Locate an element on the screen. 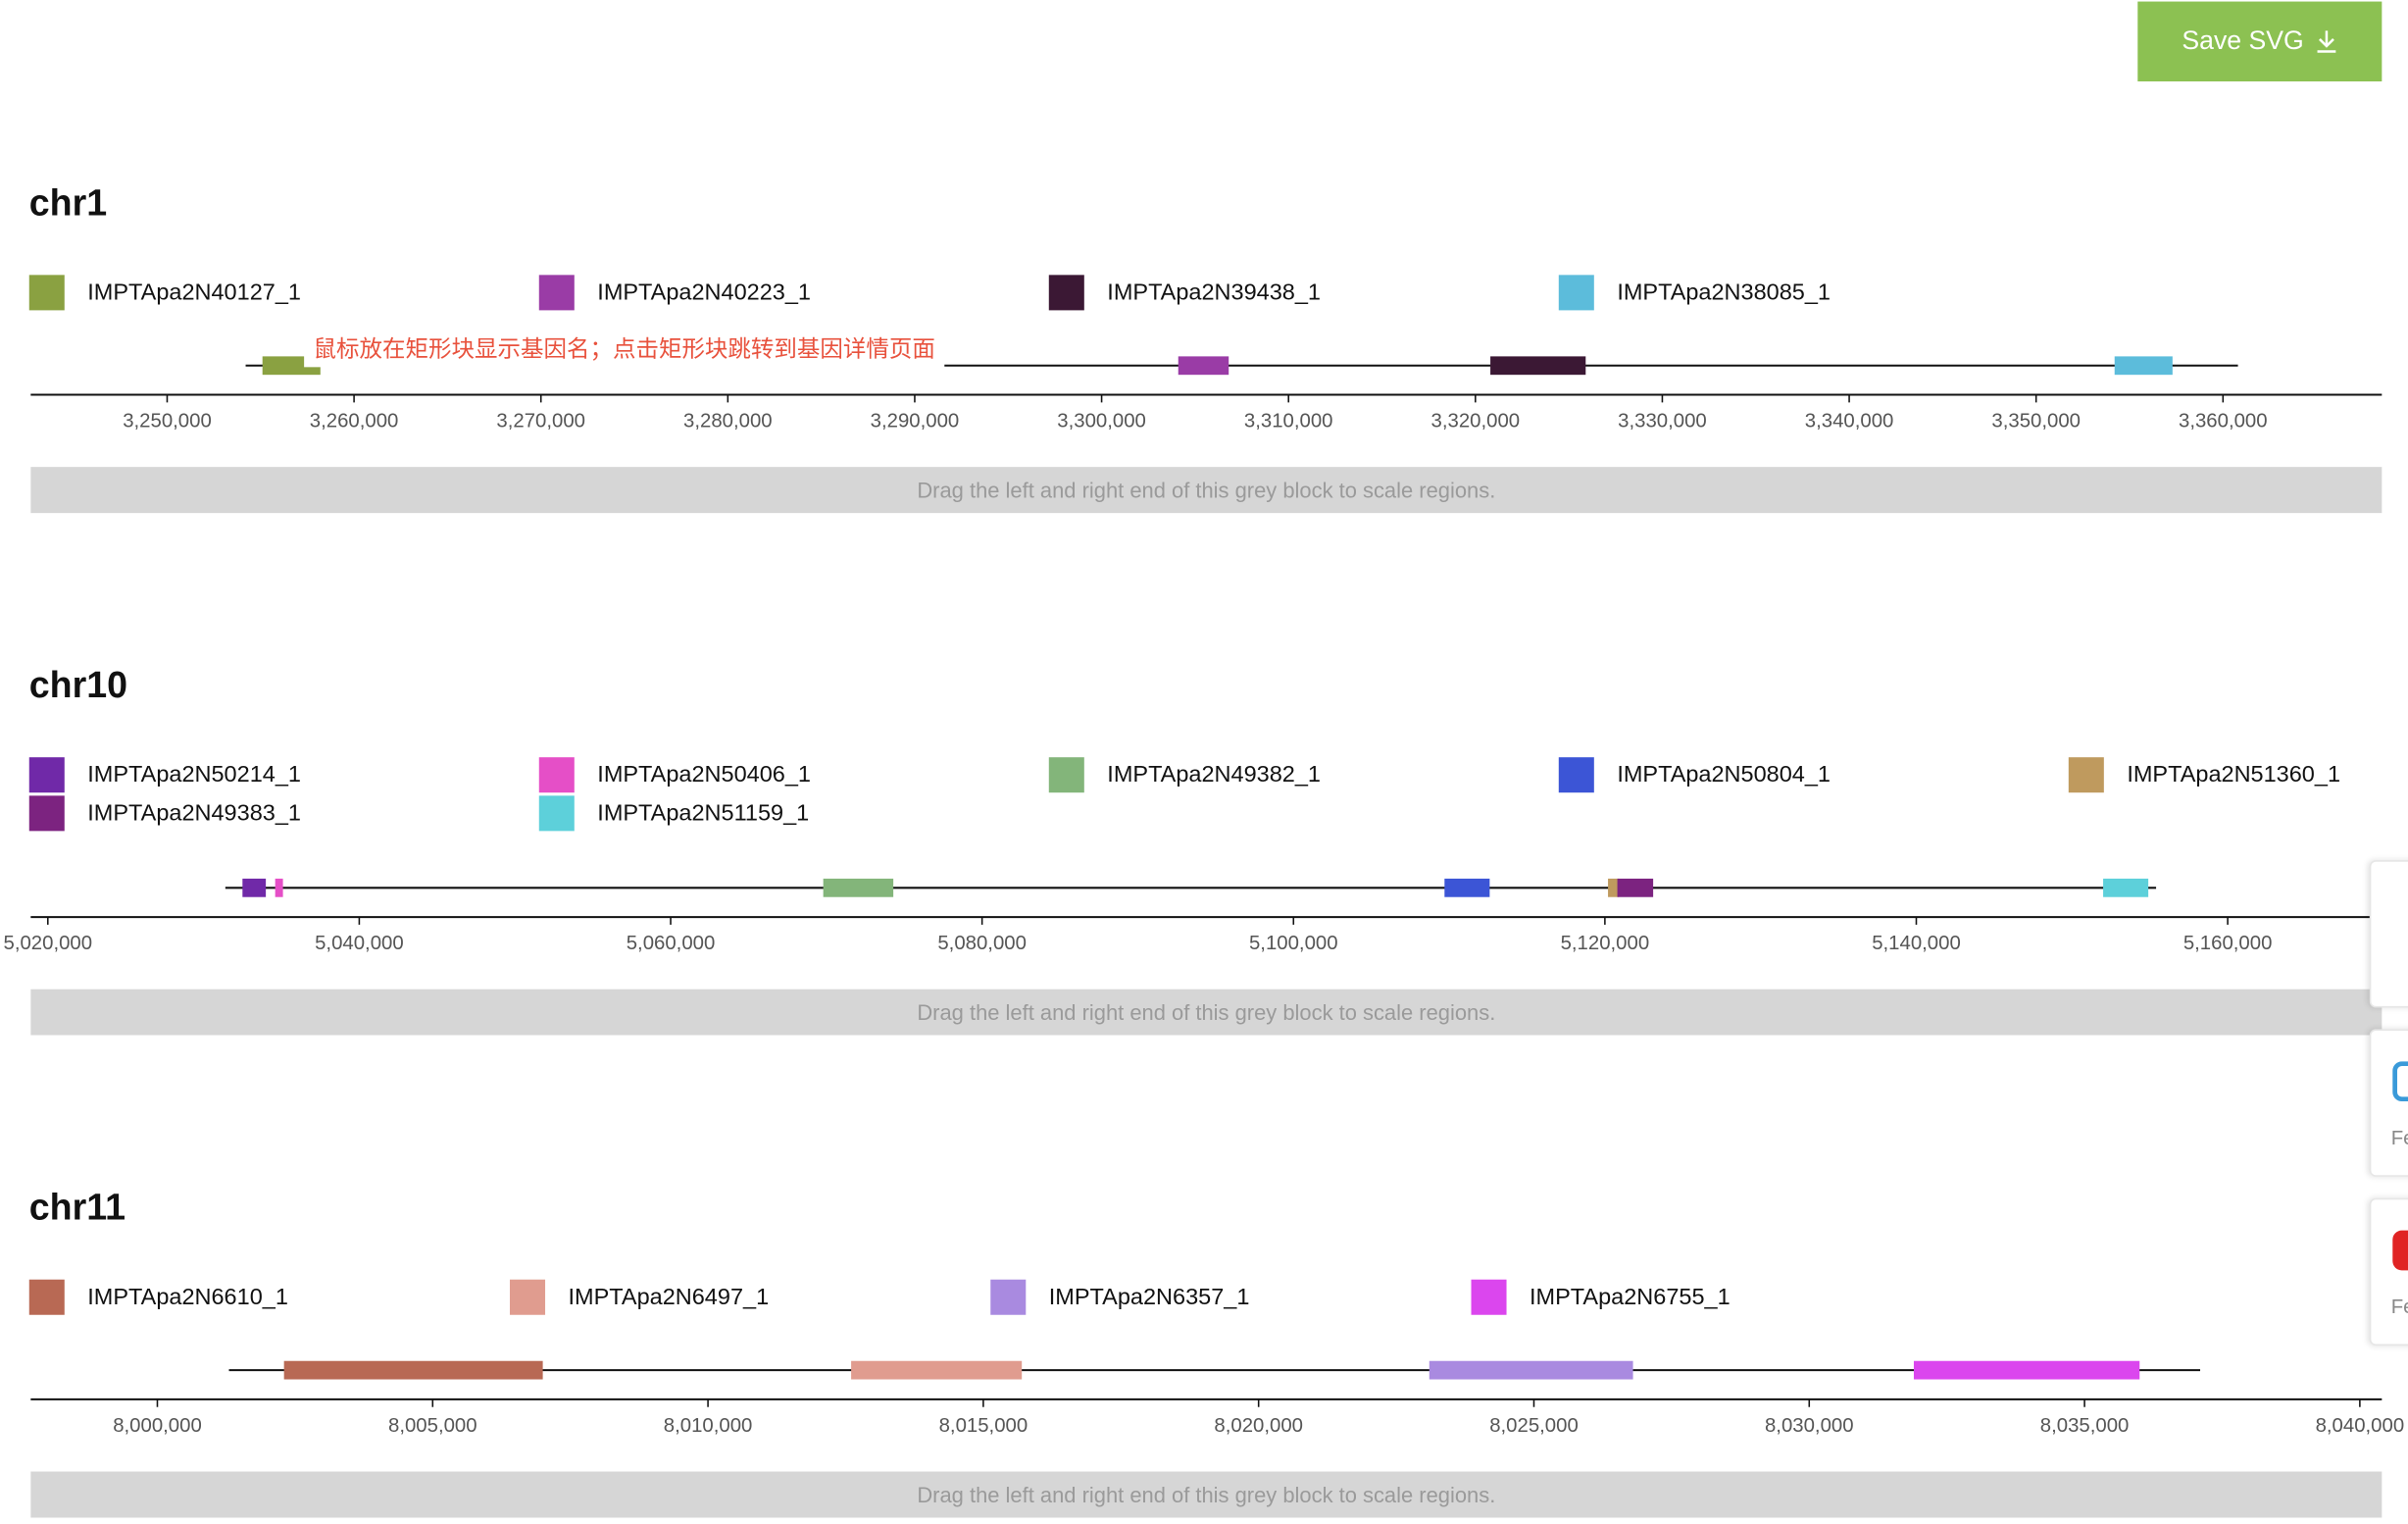 The height and width of the screenshot is (1524, 2408). chromosome-title: chr1 is located at coordinates (68, 203).